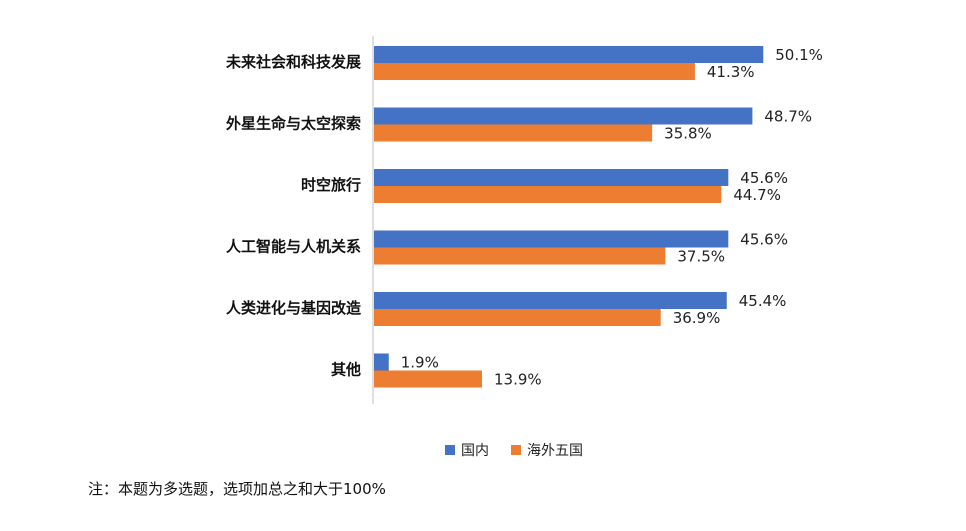 The image size is (966, 531). Describe the element at coordinates (763, 301) in the screenshot. I see `data-label-domestic: 45.4%` at that location.